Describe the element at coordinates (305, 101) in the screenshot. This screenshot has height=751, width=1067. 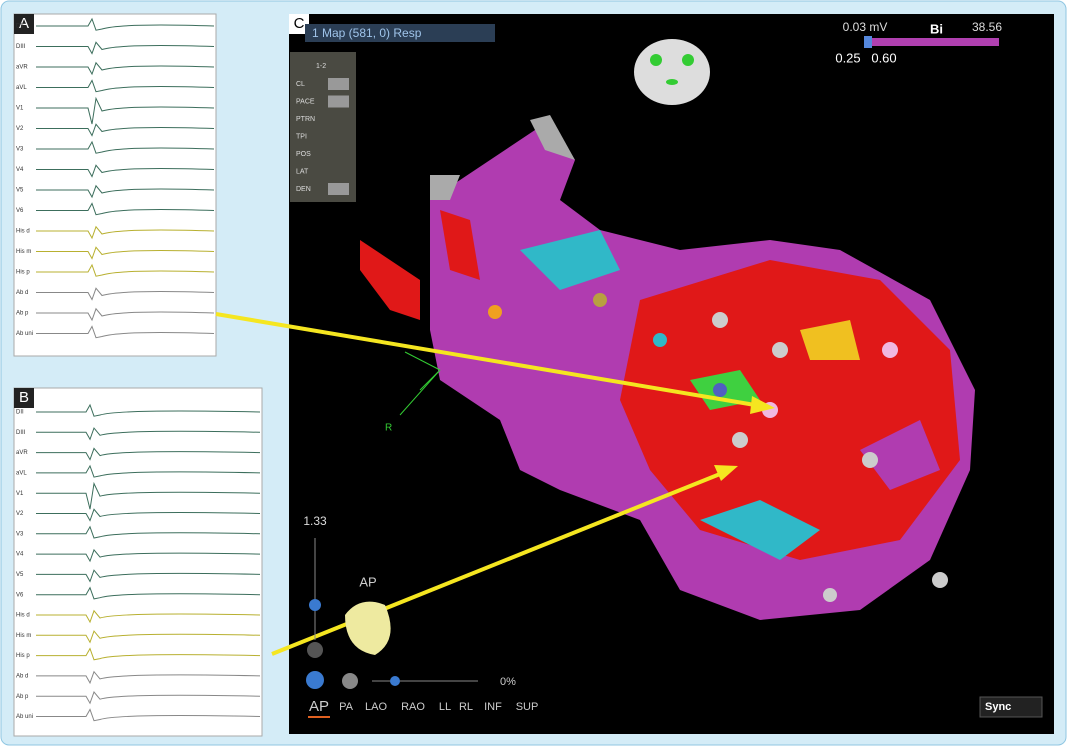
I see `sidebar-field: PACE` at that location.